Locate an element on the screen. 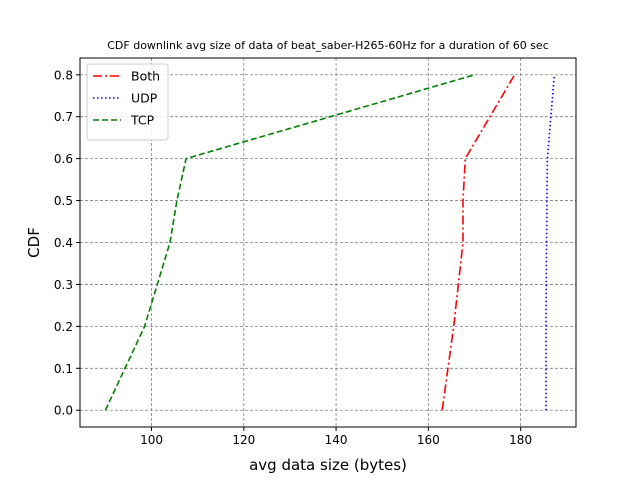  y-tick-label: 0.4 is located at coordinates (63, 243).